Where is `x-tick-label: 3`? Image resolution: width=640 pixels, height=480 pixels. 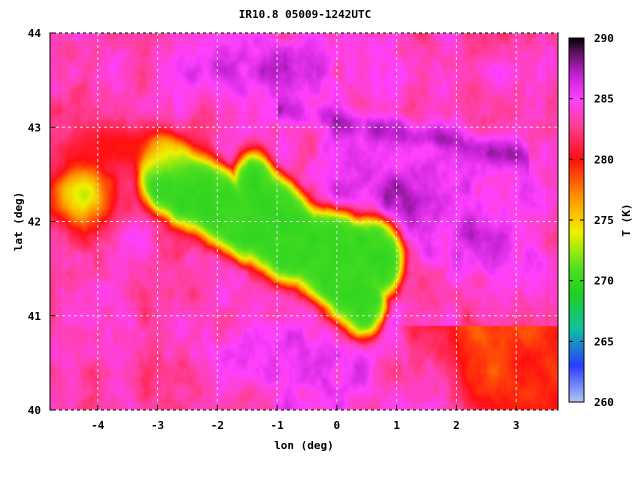 x-tick-label: 3 is located at coordinates (516, 425).